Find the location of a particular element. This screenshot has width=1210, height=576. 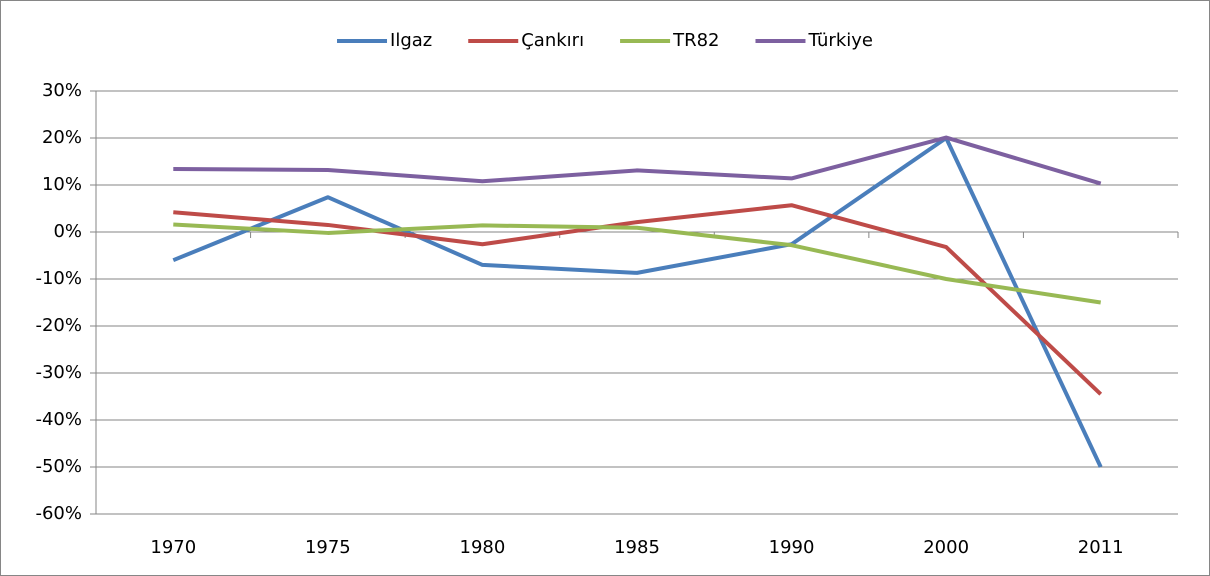

legend-label: TR82 is located at coordinates (695, 40).